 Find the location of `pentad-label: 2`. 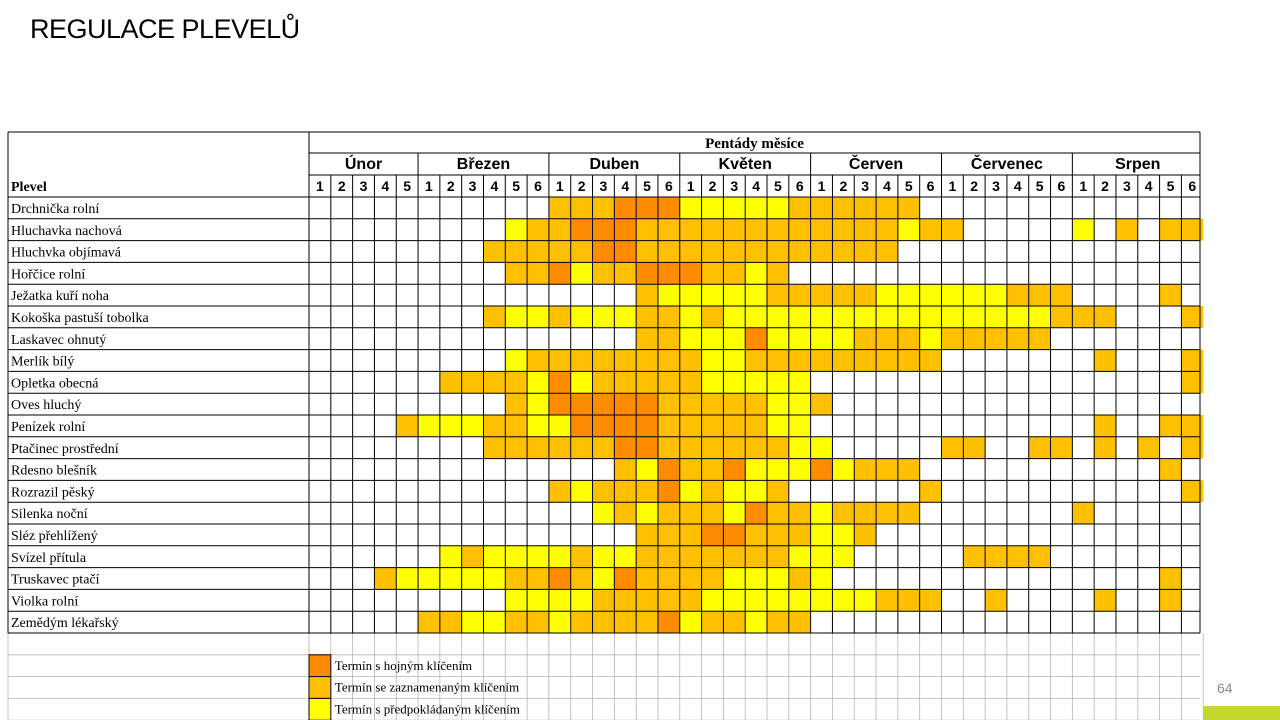

pentad-label: 2 is located at coordinates (713, 186).